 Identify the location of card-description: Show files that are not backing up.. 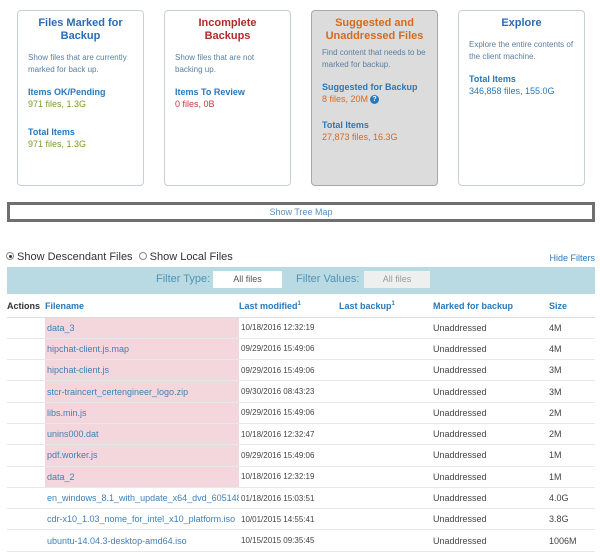
(215, 63).